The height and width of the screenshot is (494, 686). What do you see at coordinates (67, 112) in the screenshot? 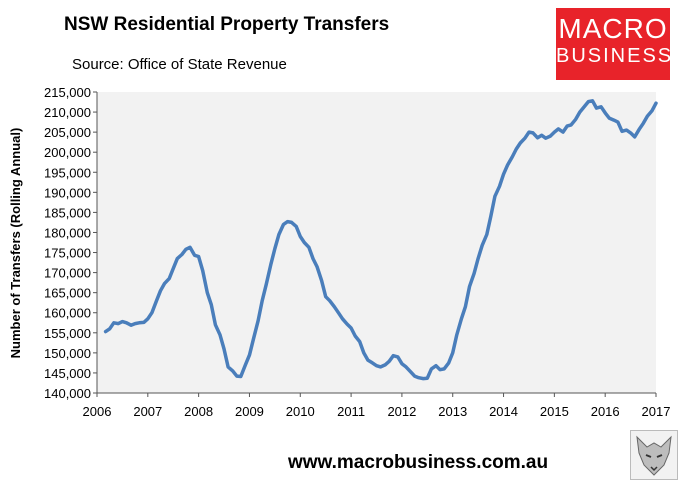
I see `y-tick-label: 210,000` at bounding box center [67, 112].